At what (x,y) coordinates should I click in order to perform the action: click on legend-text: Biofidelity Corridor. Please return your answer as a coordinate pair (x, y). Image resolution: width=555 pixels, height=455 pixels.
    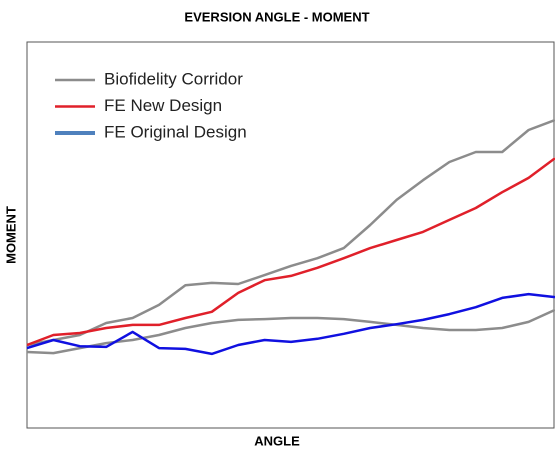
    Looking at the image, I should click on (173, 78).